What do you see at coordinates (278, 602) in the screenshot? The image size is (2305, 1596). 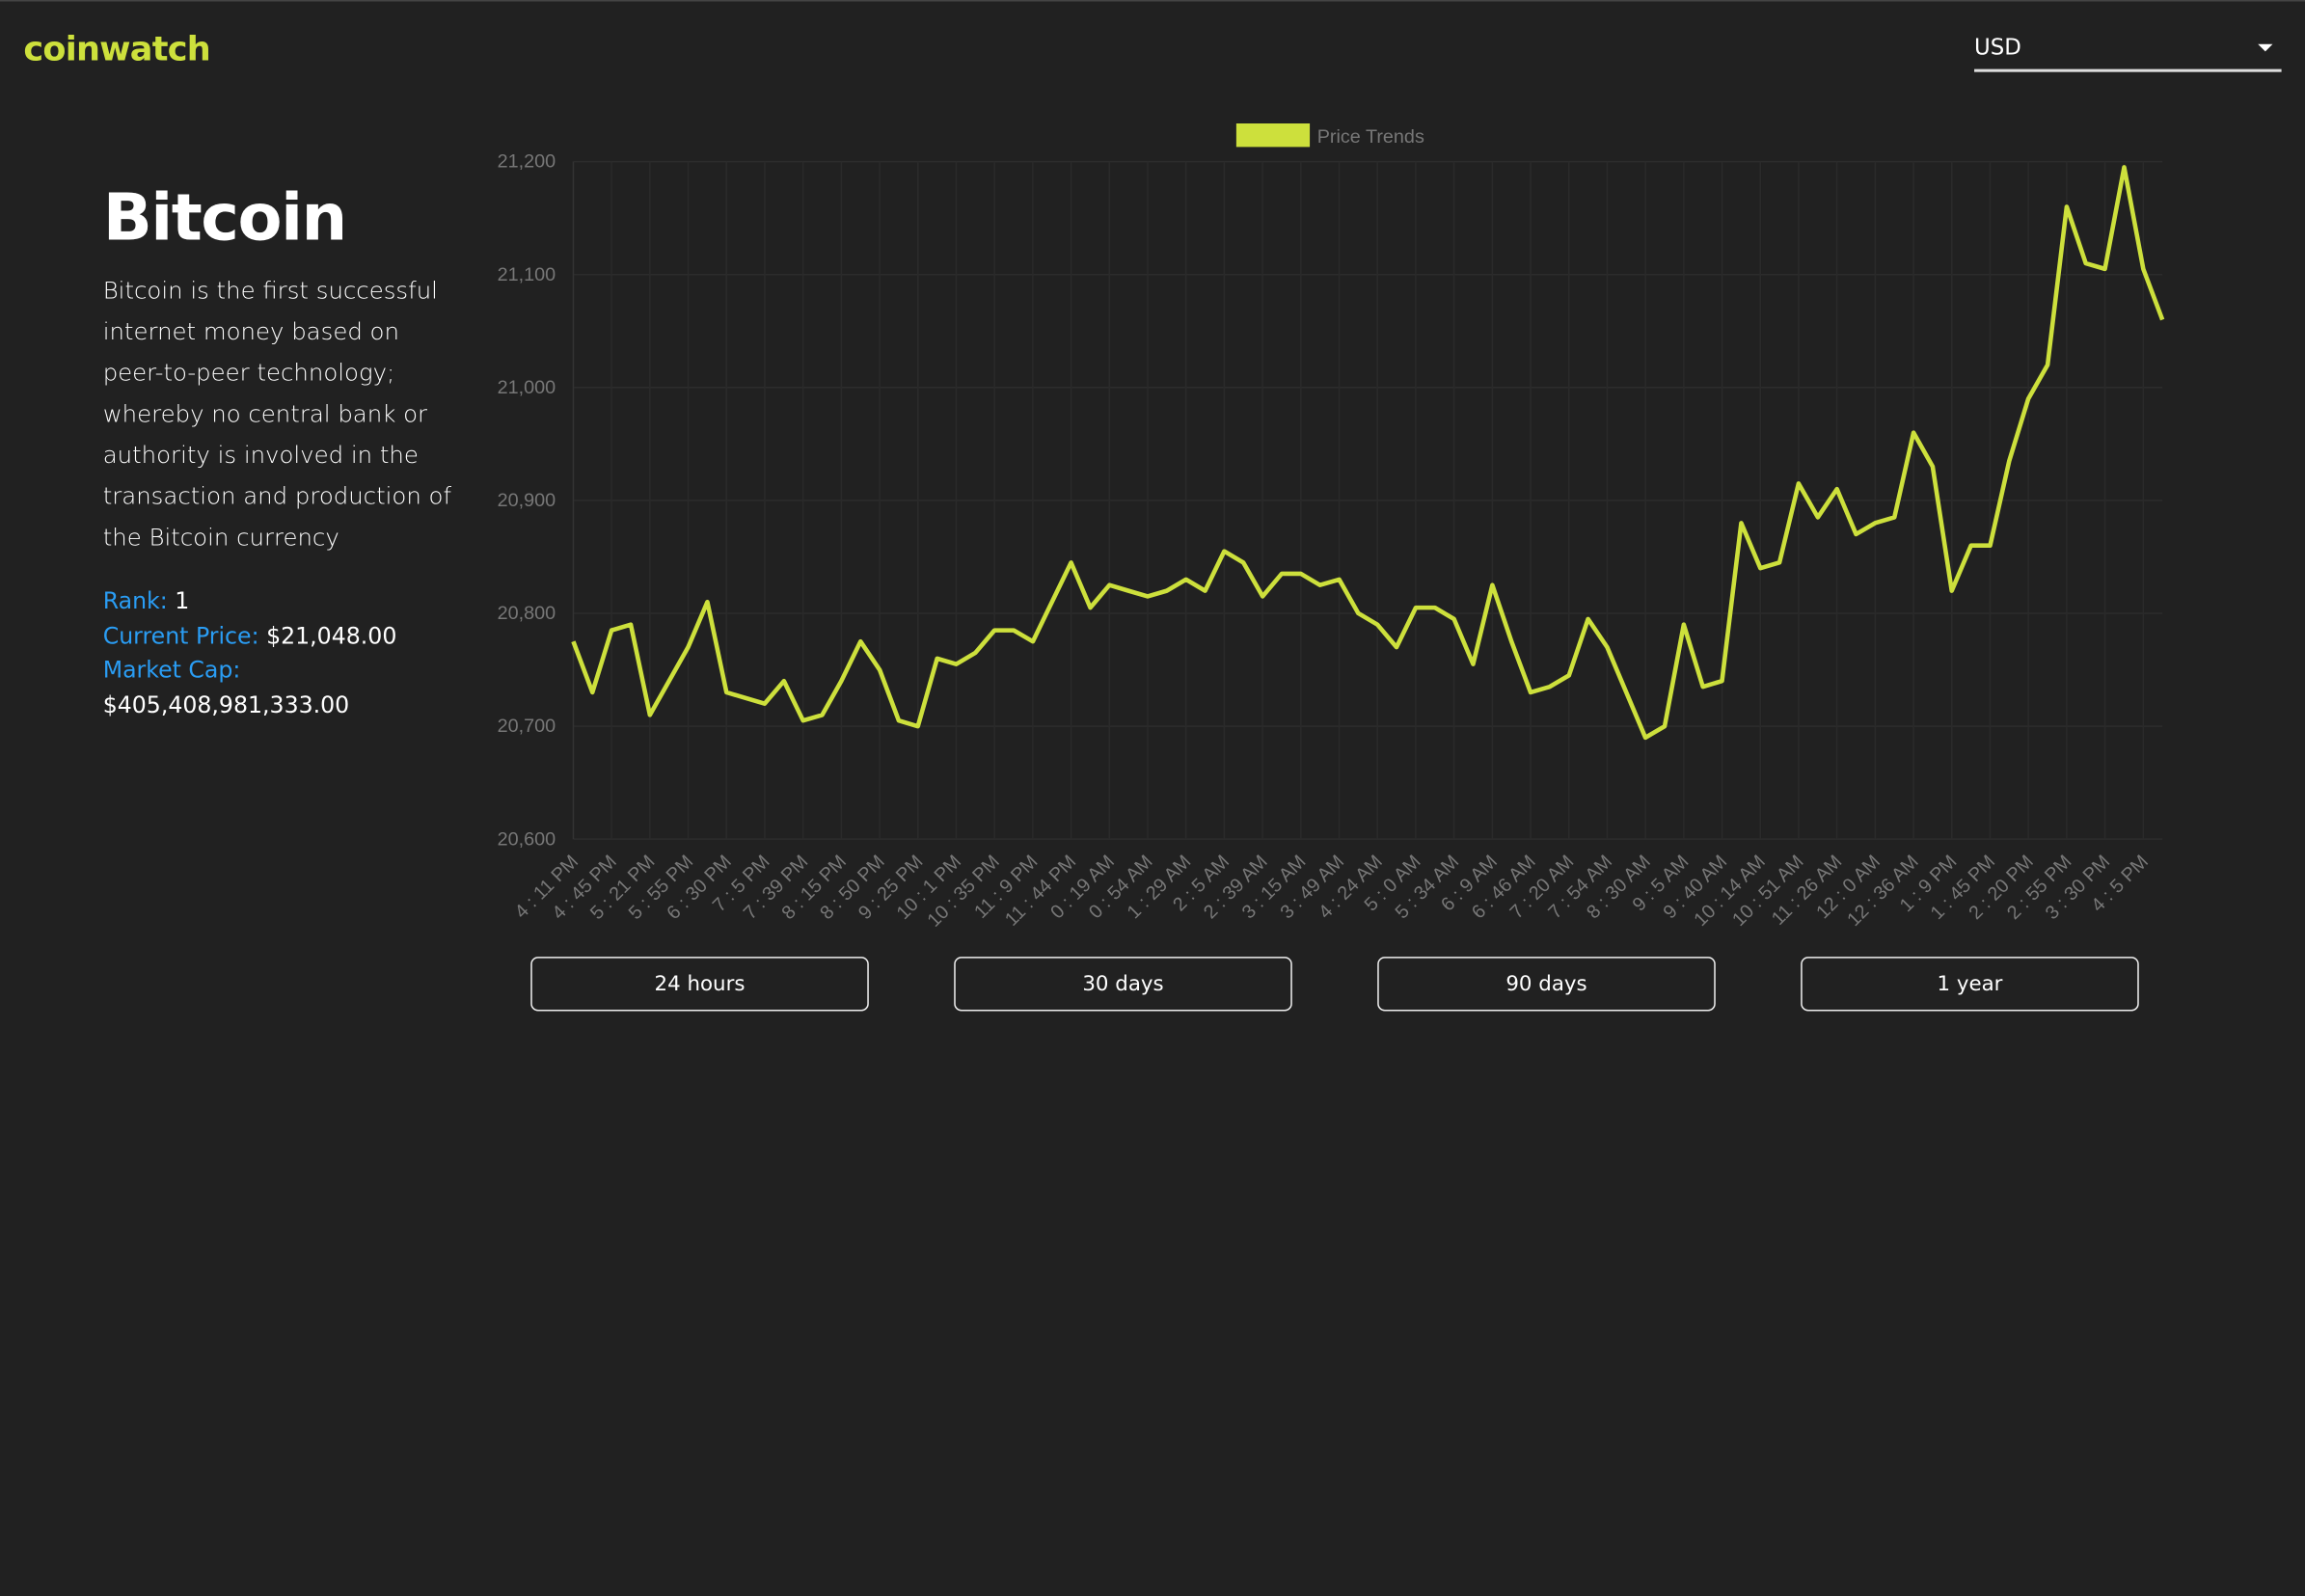 I see `rank: Rank: 1` at bounding box center [278, 602].